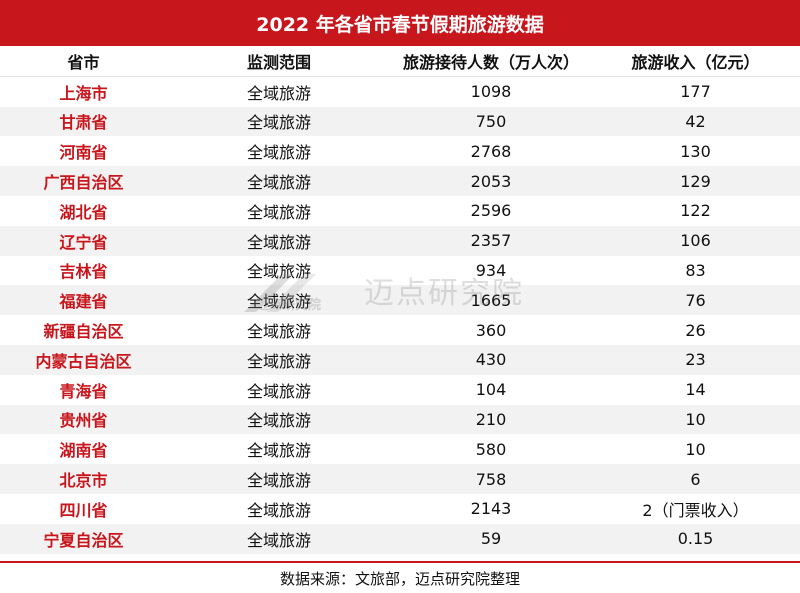  What do you see at coordinates (491, 270) in the screenshot?
I see `visitors-cell: 934` at bounding box center [491, 270].